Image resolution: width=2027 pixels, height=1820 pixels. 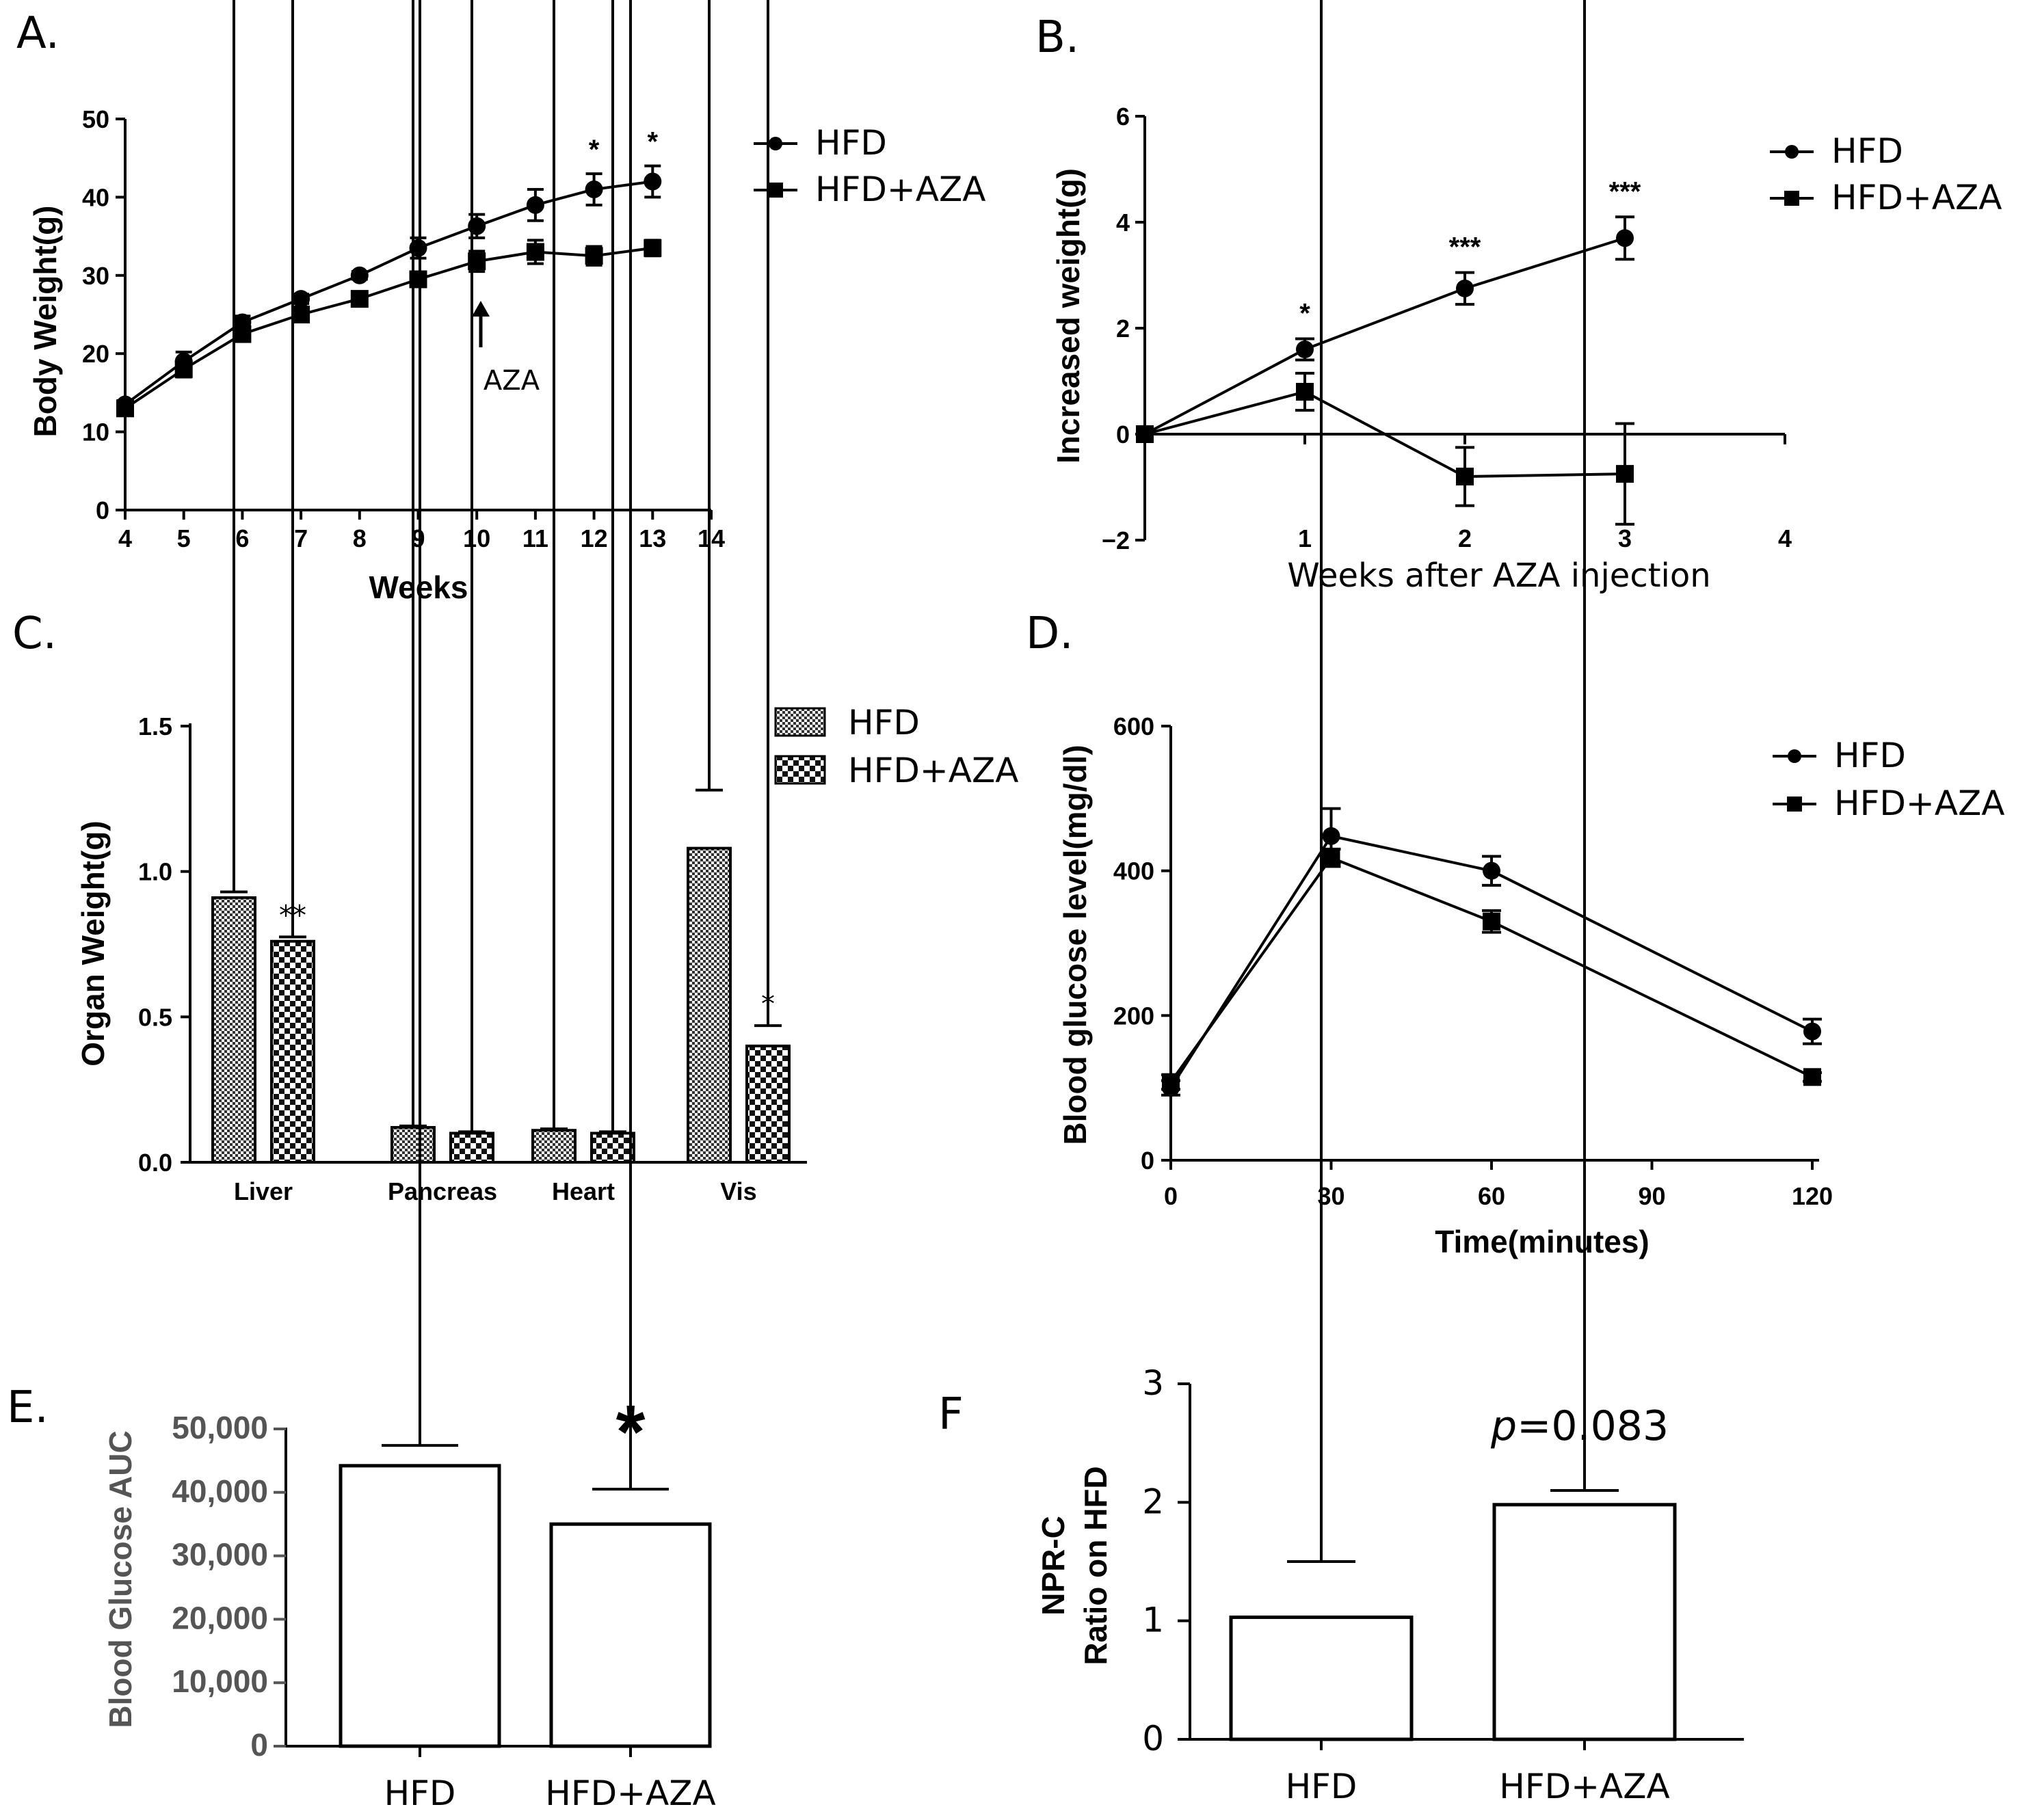 I want to click on x-category-label: Liver, so click(x=263, y=1191).